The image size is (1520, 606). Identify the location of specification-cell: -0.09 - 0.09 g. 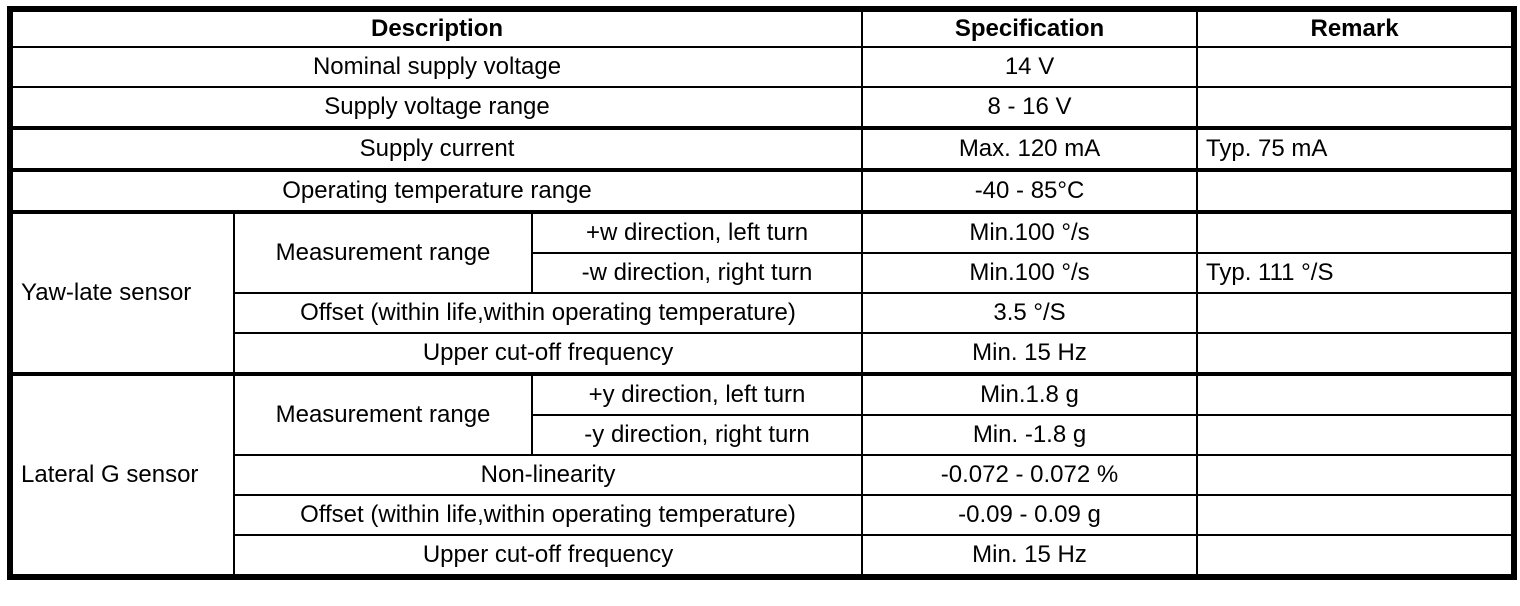
(1030, 515).